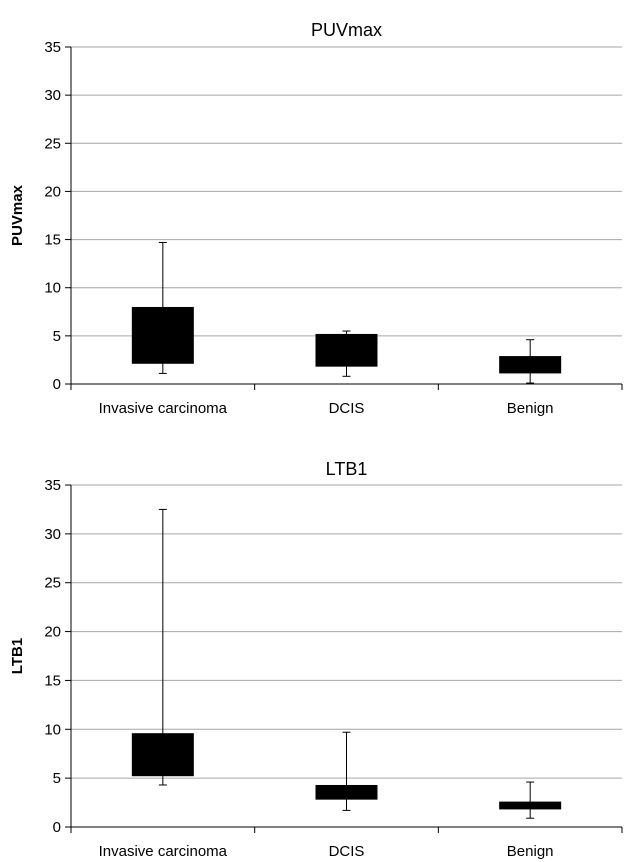  What do you see at coordinates (17, 656) in the screenshot?
I see `ltb1-y-axis-label: LTB1` at bounding box center [17, 656].